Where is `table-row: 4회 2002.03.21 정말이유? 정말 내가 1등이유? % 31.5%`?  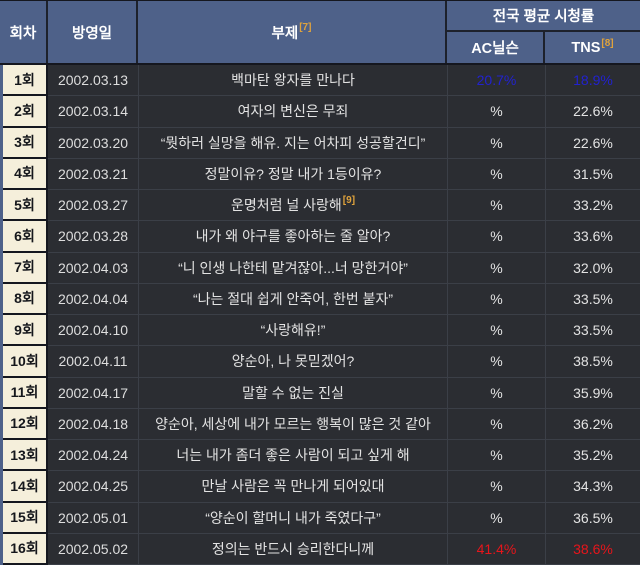 table-row: 4회 2002.03.21 정말이유? 정말 내가 1등이유? % 31.5% is located at coordinates (320, 174).